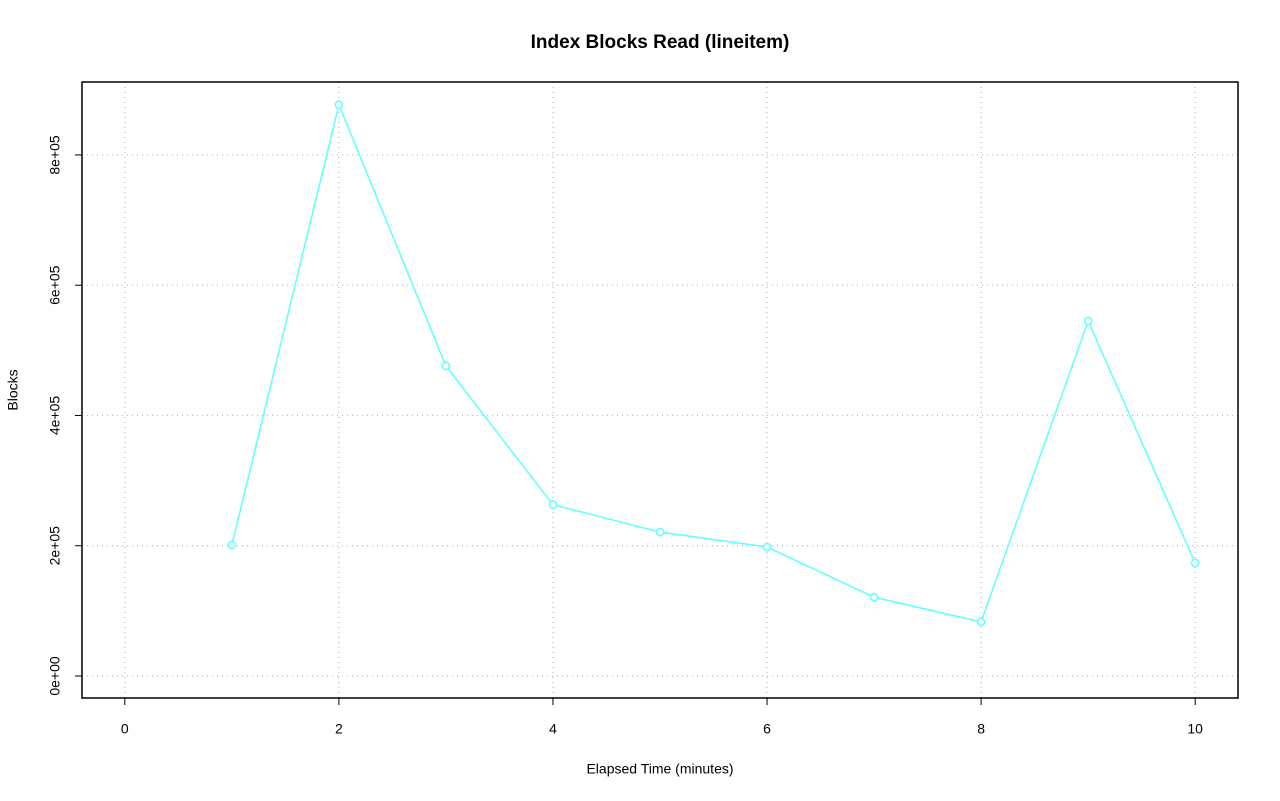 The width and height of the screenshot is (1280, 801). I want to click on chart-title: Index Blocks Read (lineitem), so click(660, 42).